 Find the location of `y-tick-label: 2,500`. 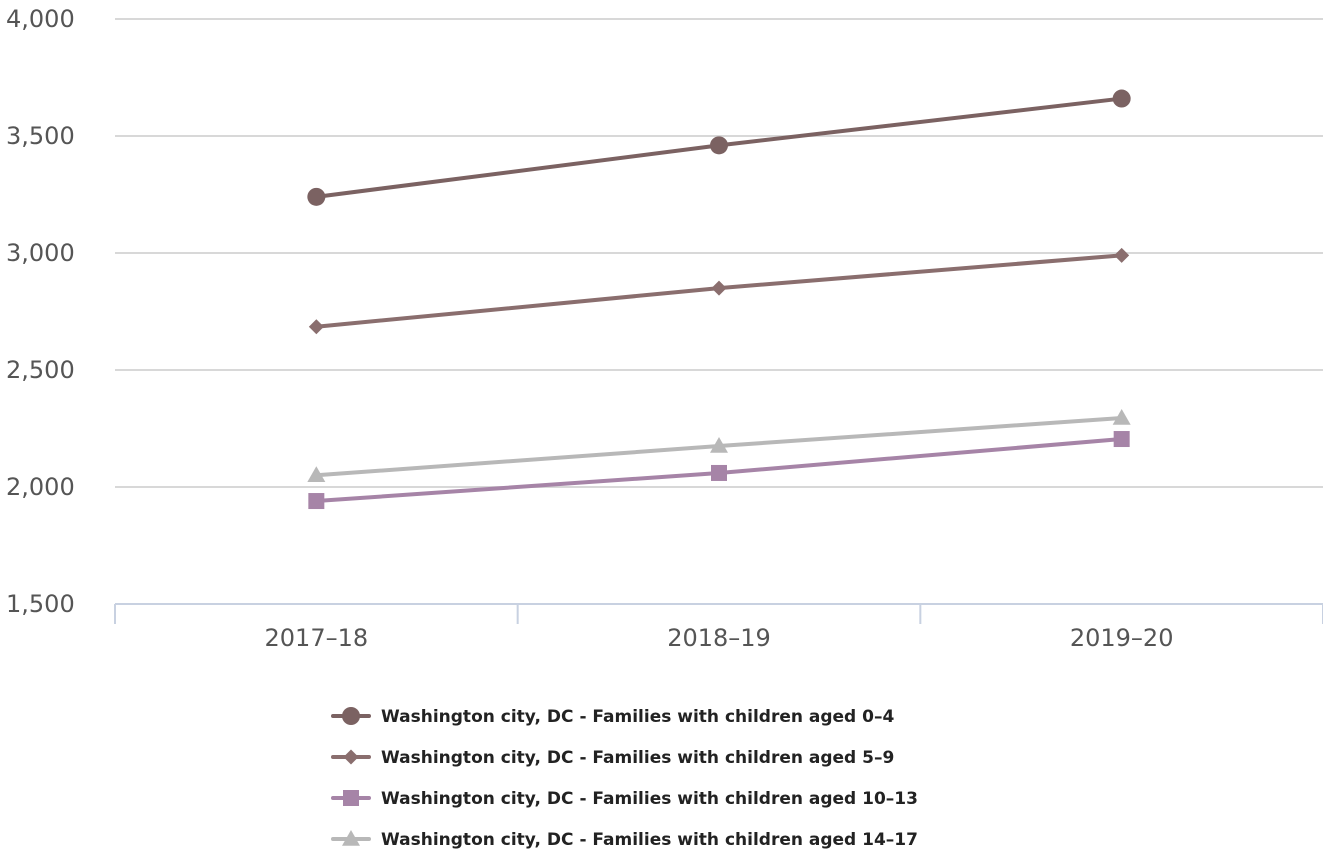

y-tick-label: 2,500 is located at coordinates (40, 370).